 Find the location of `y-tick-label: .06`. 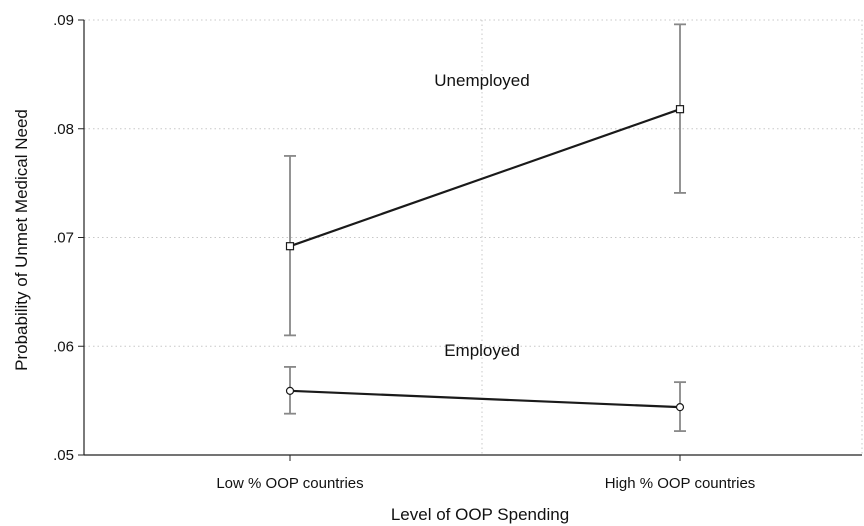

y-tick-label: .06 is located at coordinates (63, 346).